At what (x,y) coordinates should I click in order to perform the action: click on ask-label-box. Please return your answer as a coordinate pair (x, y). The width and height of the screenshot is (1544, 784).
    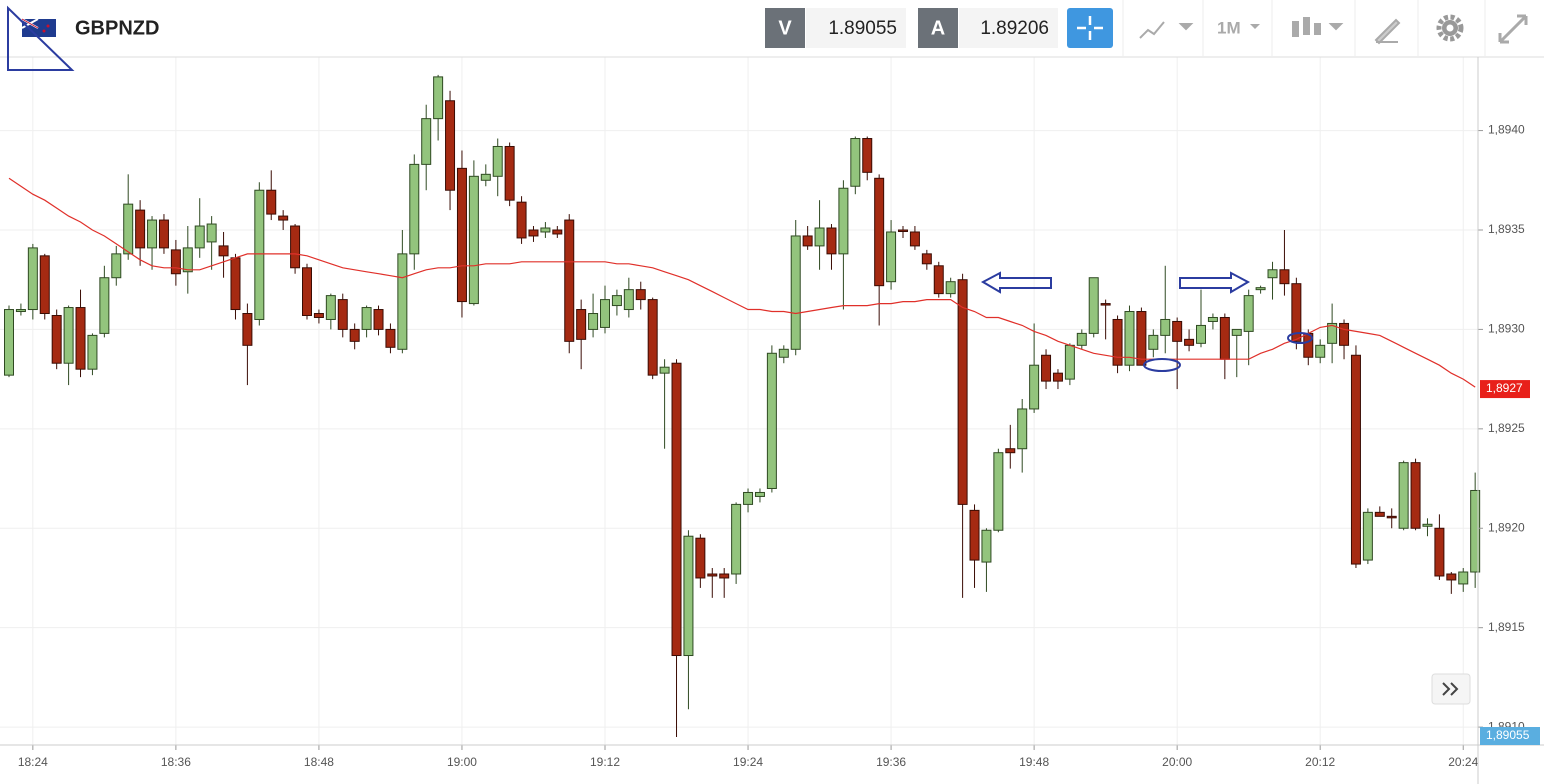
    Looking at the image, I should click on (938, 28).